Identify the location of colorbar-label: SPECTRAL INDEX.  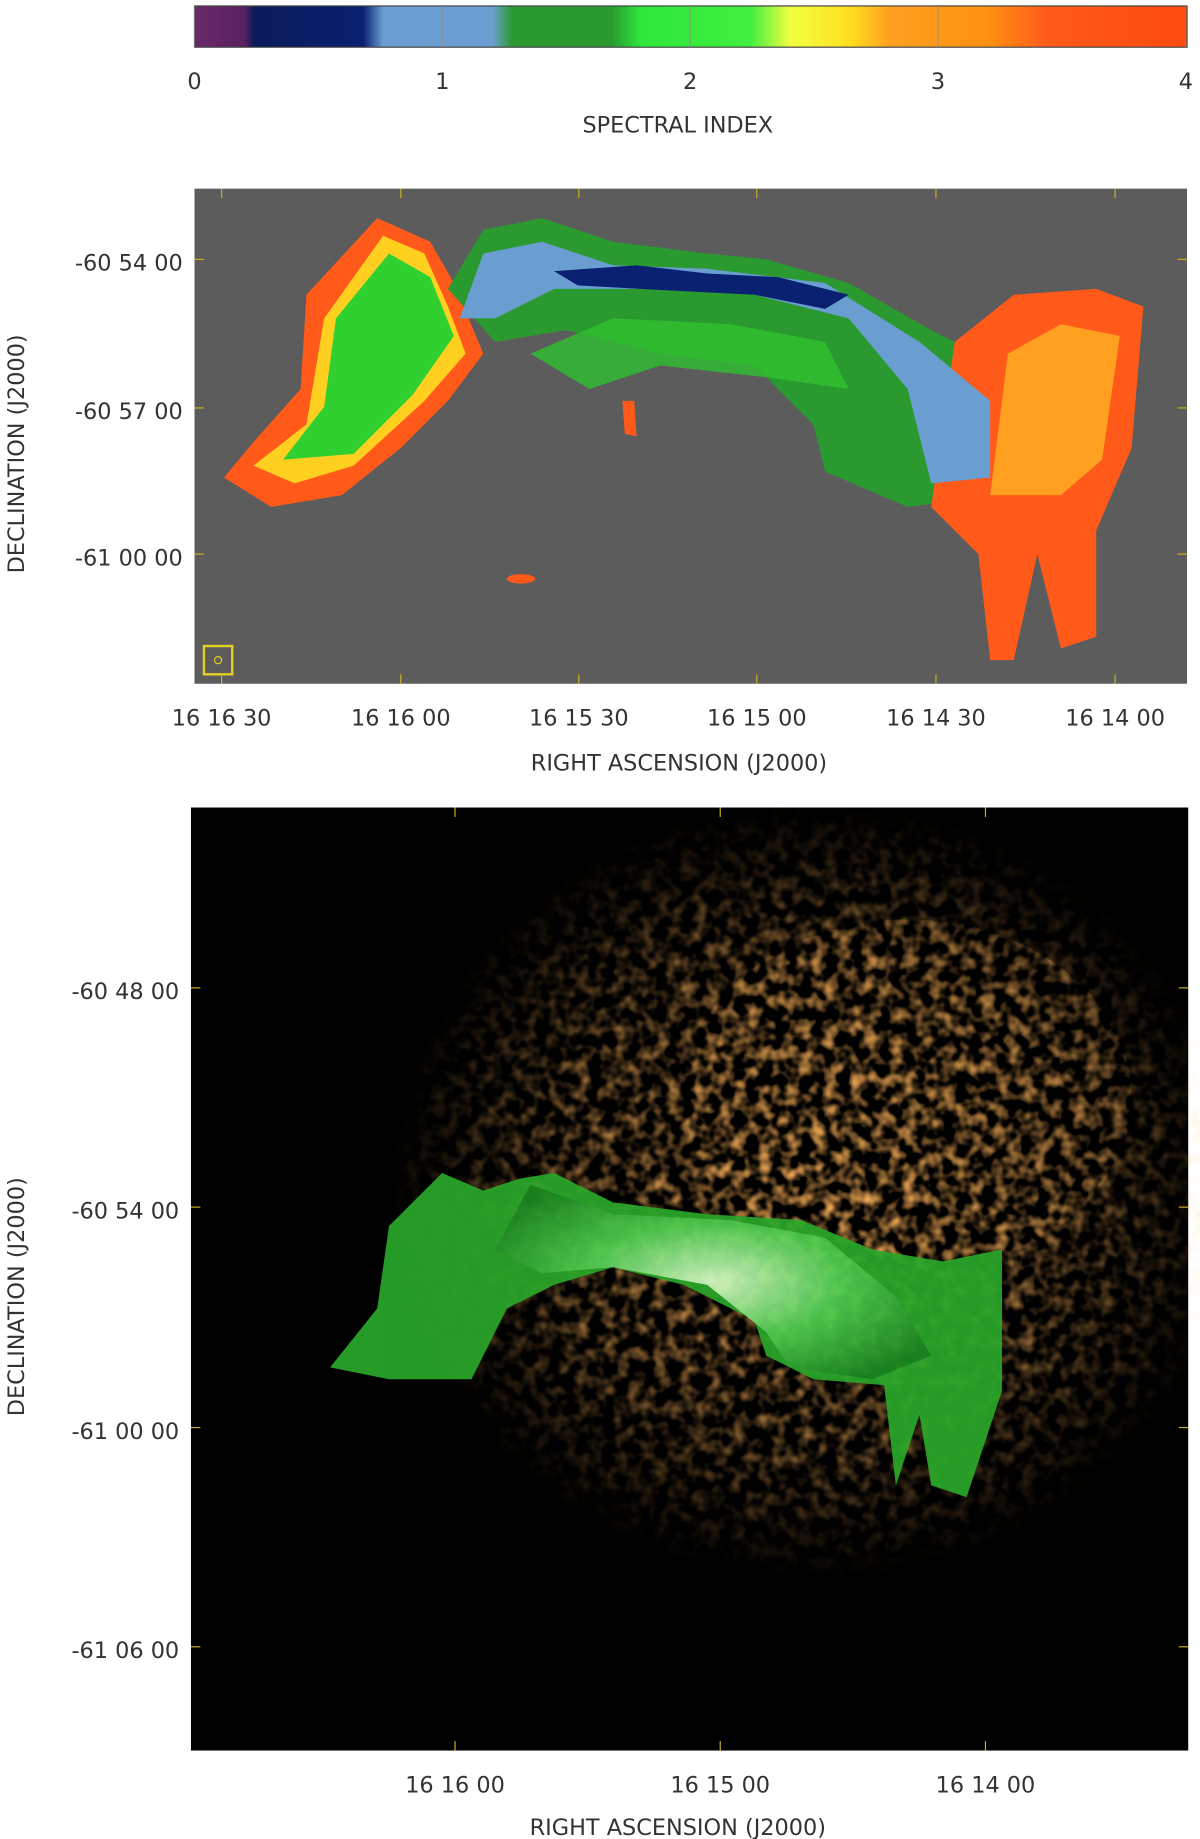
(677, 126).